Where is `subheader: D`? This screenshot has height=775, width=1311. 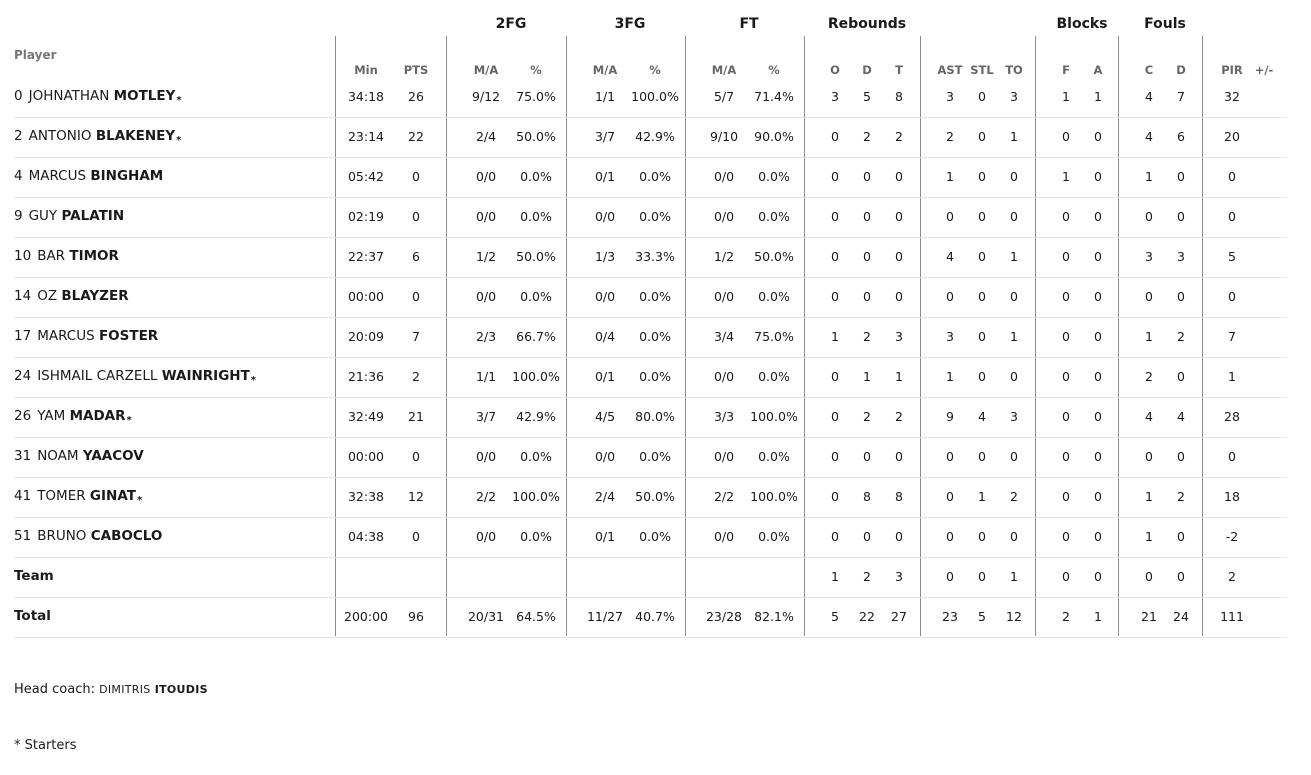
subheader: D is located at coordinates (867, 70).